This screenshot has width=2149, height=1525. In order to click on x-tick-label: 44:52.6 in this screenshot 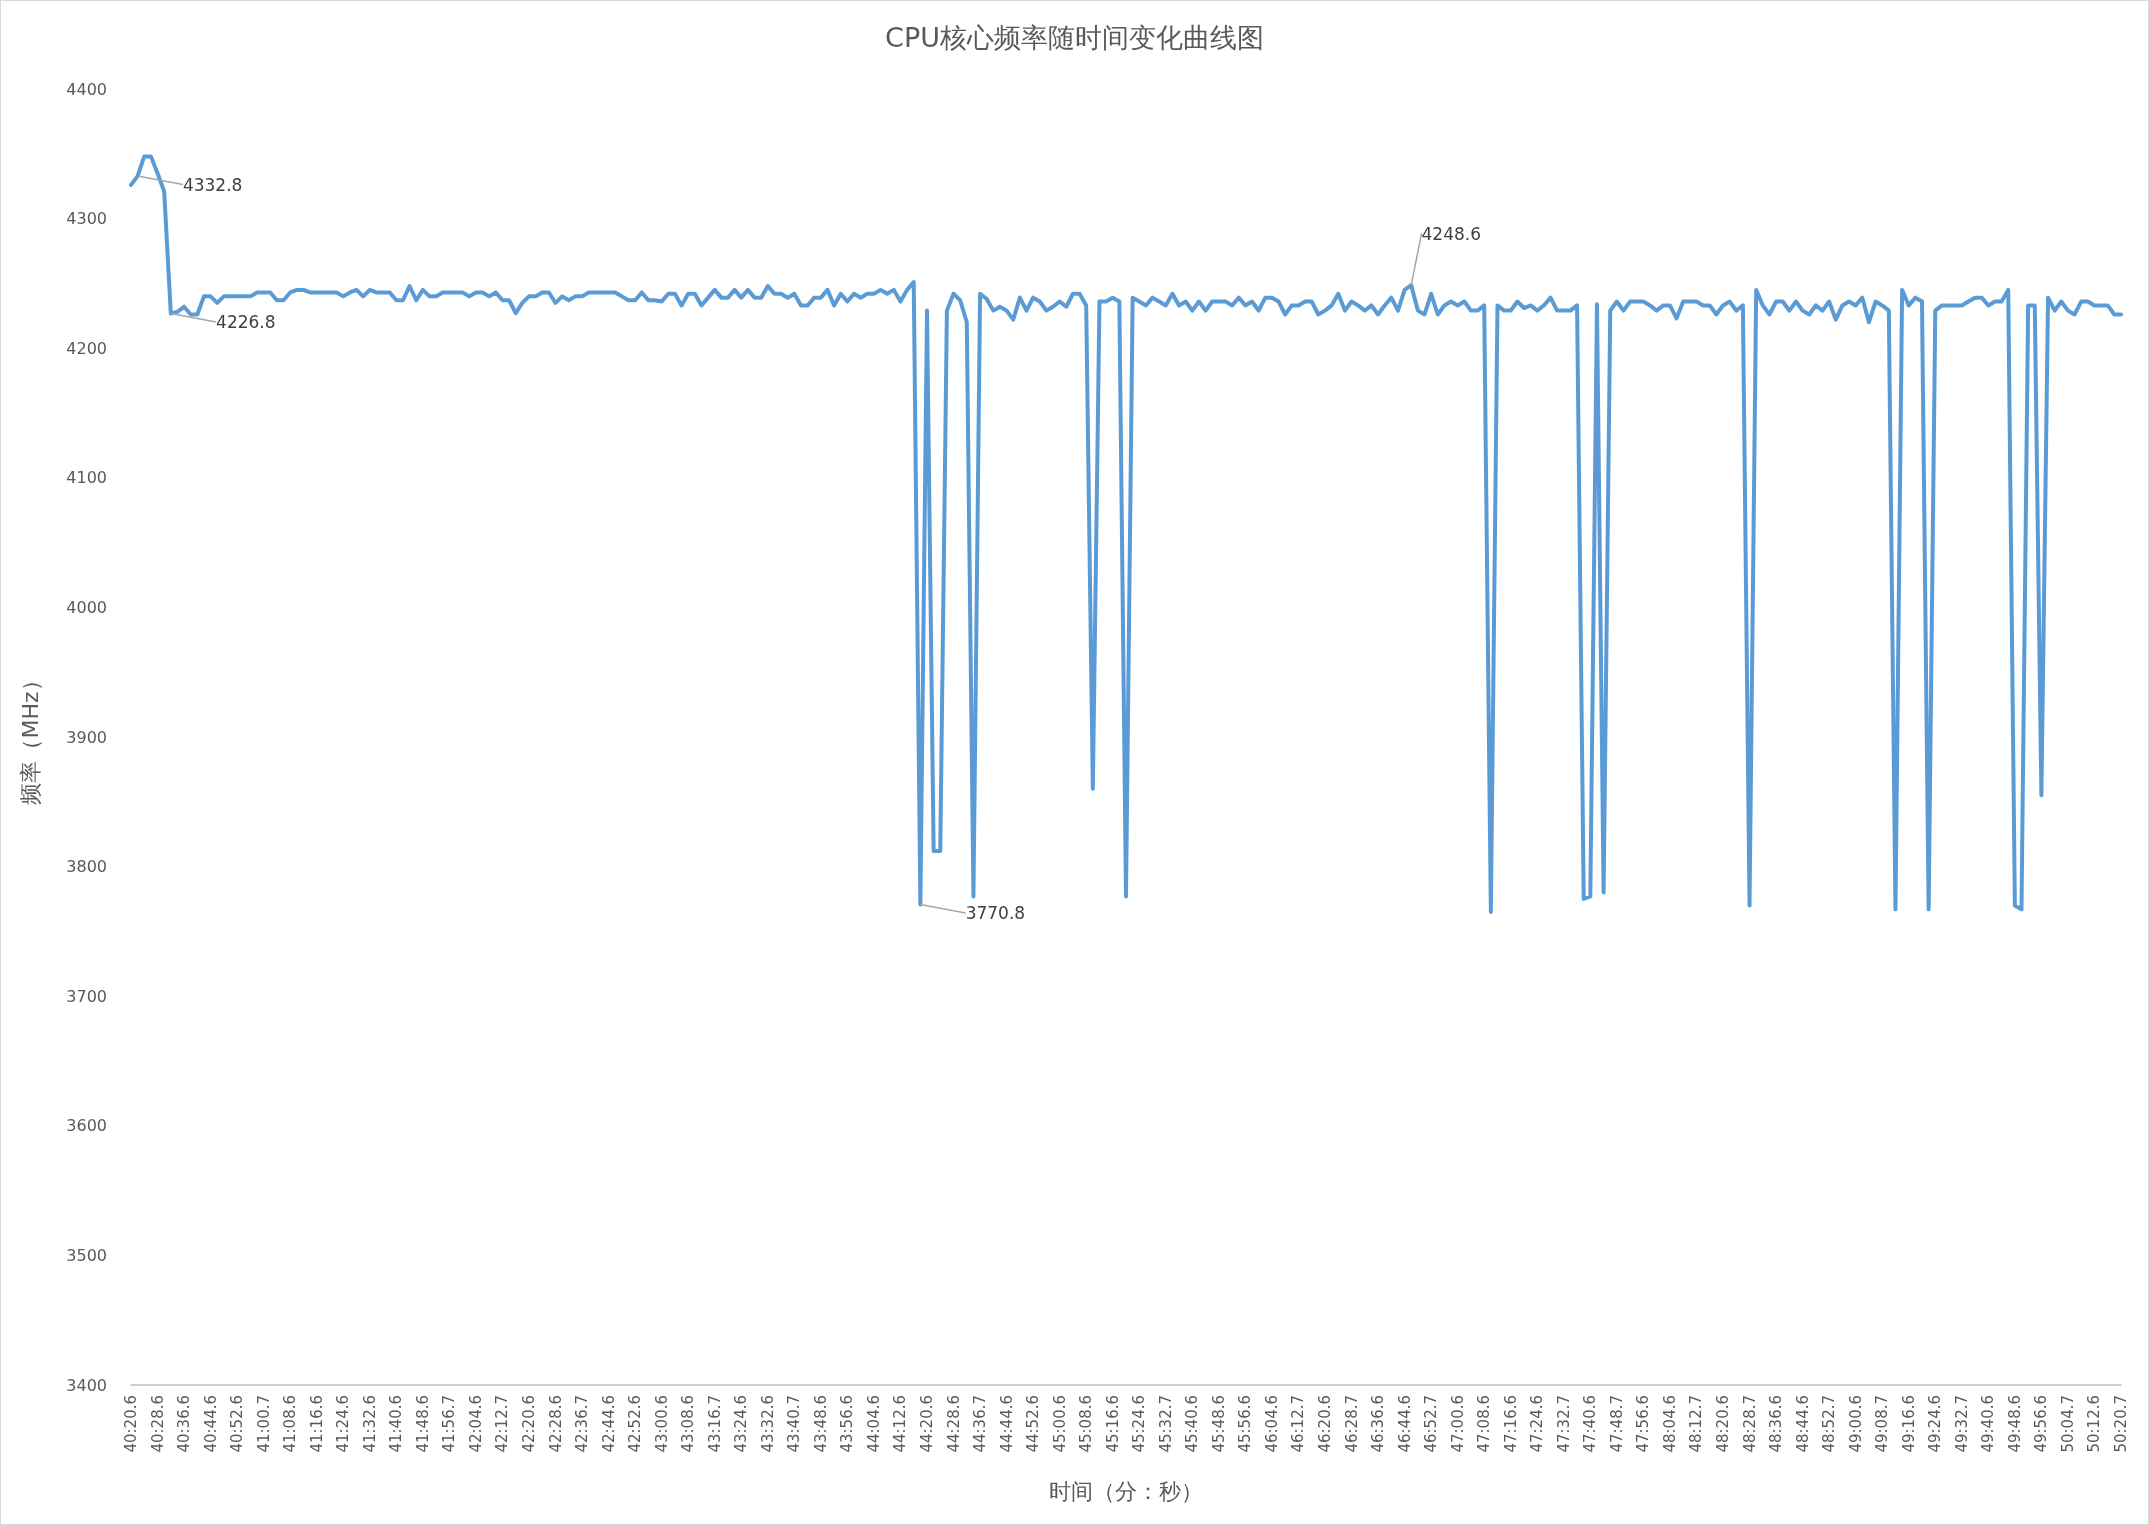, I will do `click(1033, 1424)`.